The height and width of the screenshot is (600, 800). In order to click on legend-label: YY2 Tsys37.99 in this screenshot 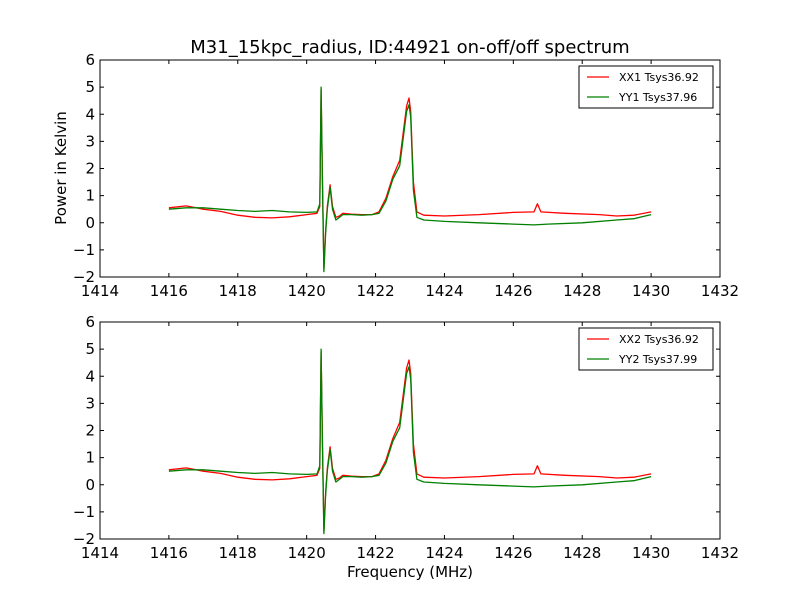, I will do `click(657, 359)`.